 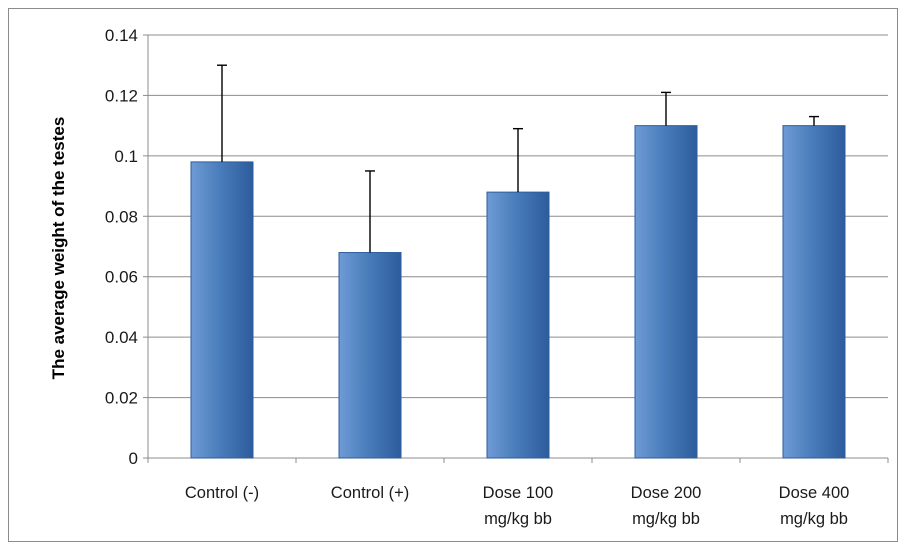 I want to click on y-tick-label: 0.1, so click(x=126, y=156).